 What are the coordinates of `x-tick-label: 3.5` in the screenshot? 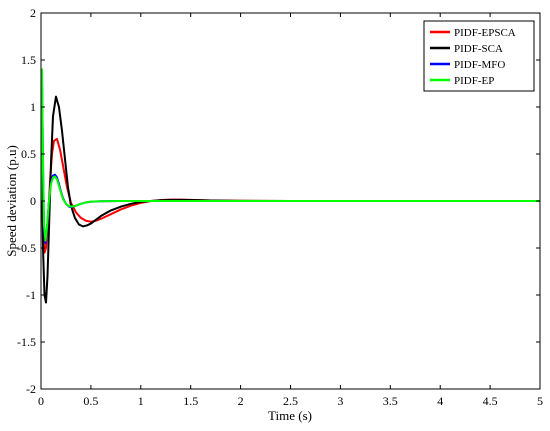 It's located at (390, 401).